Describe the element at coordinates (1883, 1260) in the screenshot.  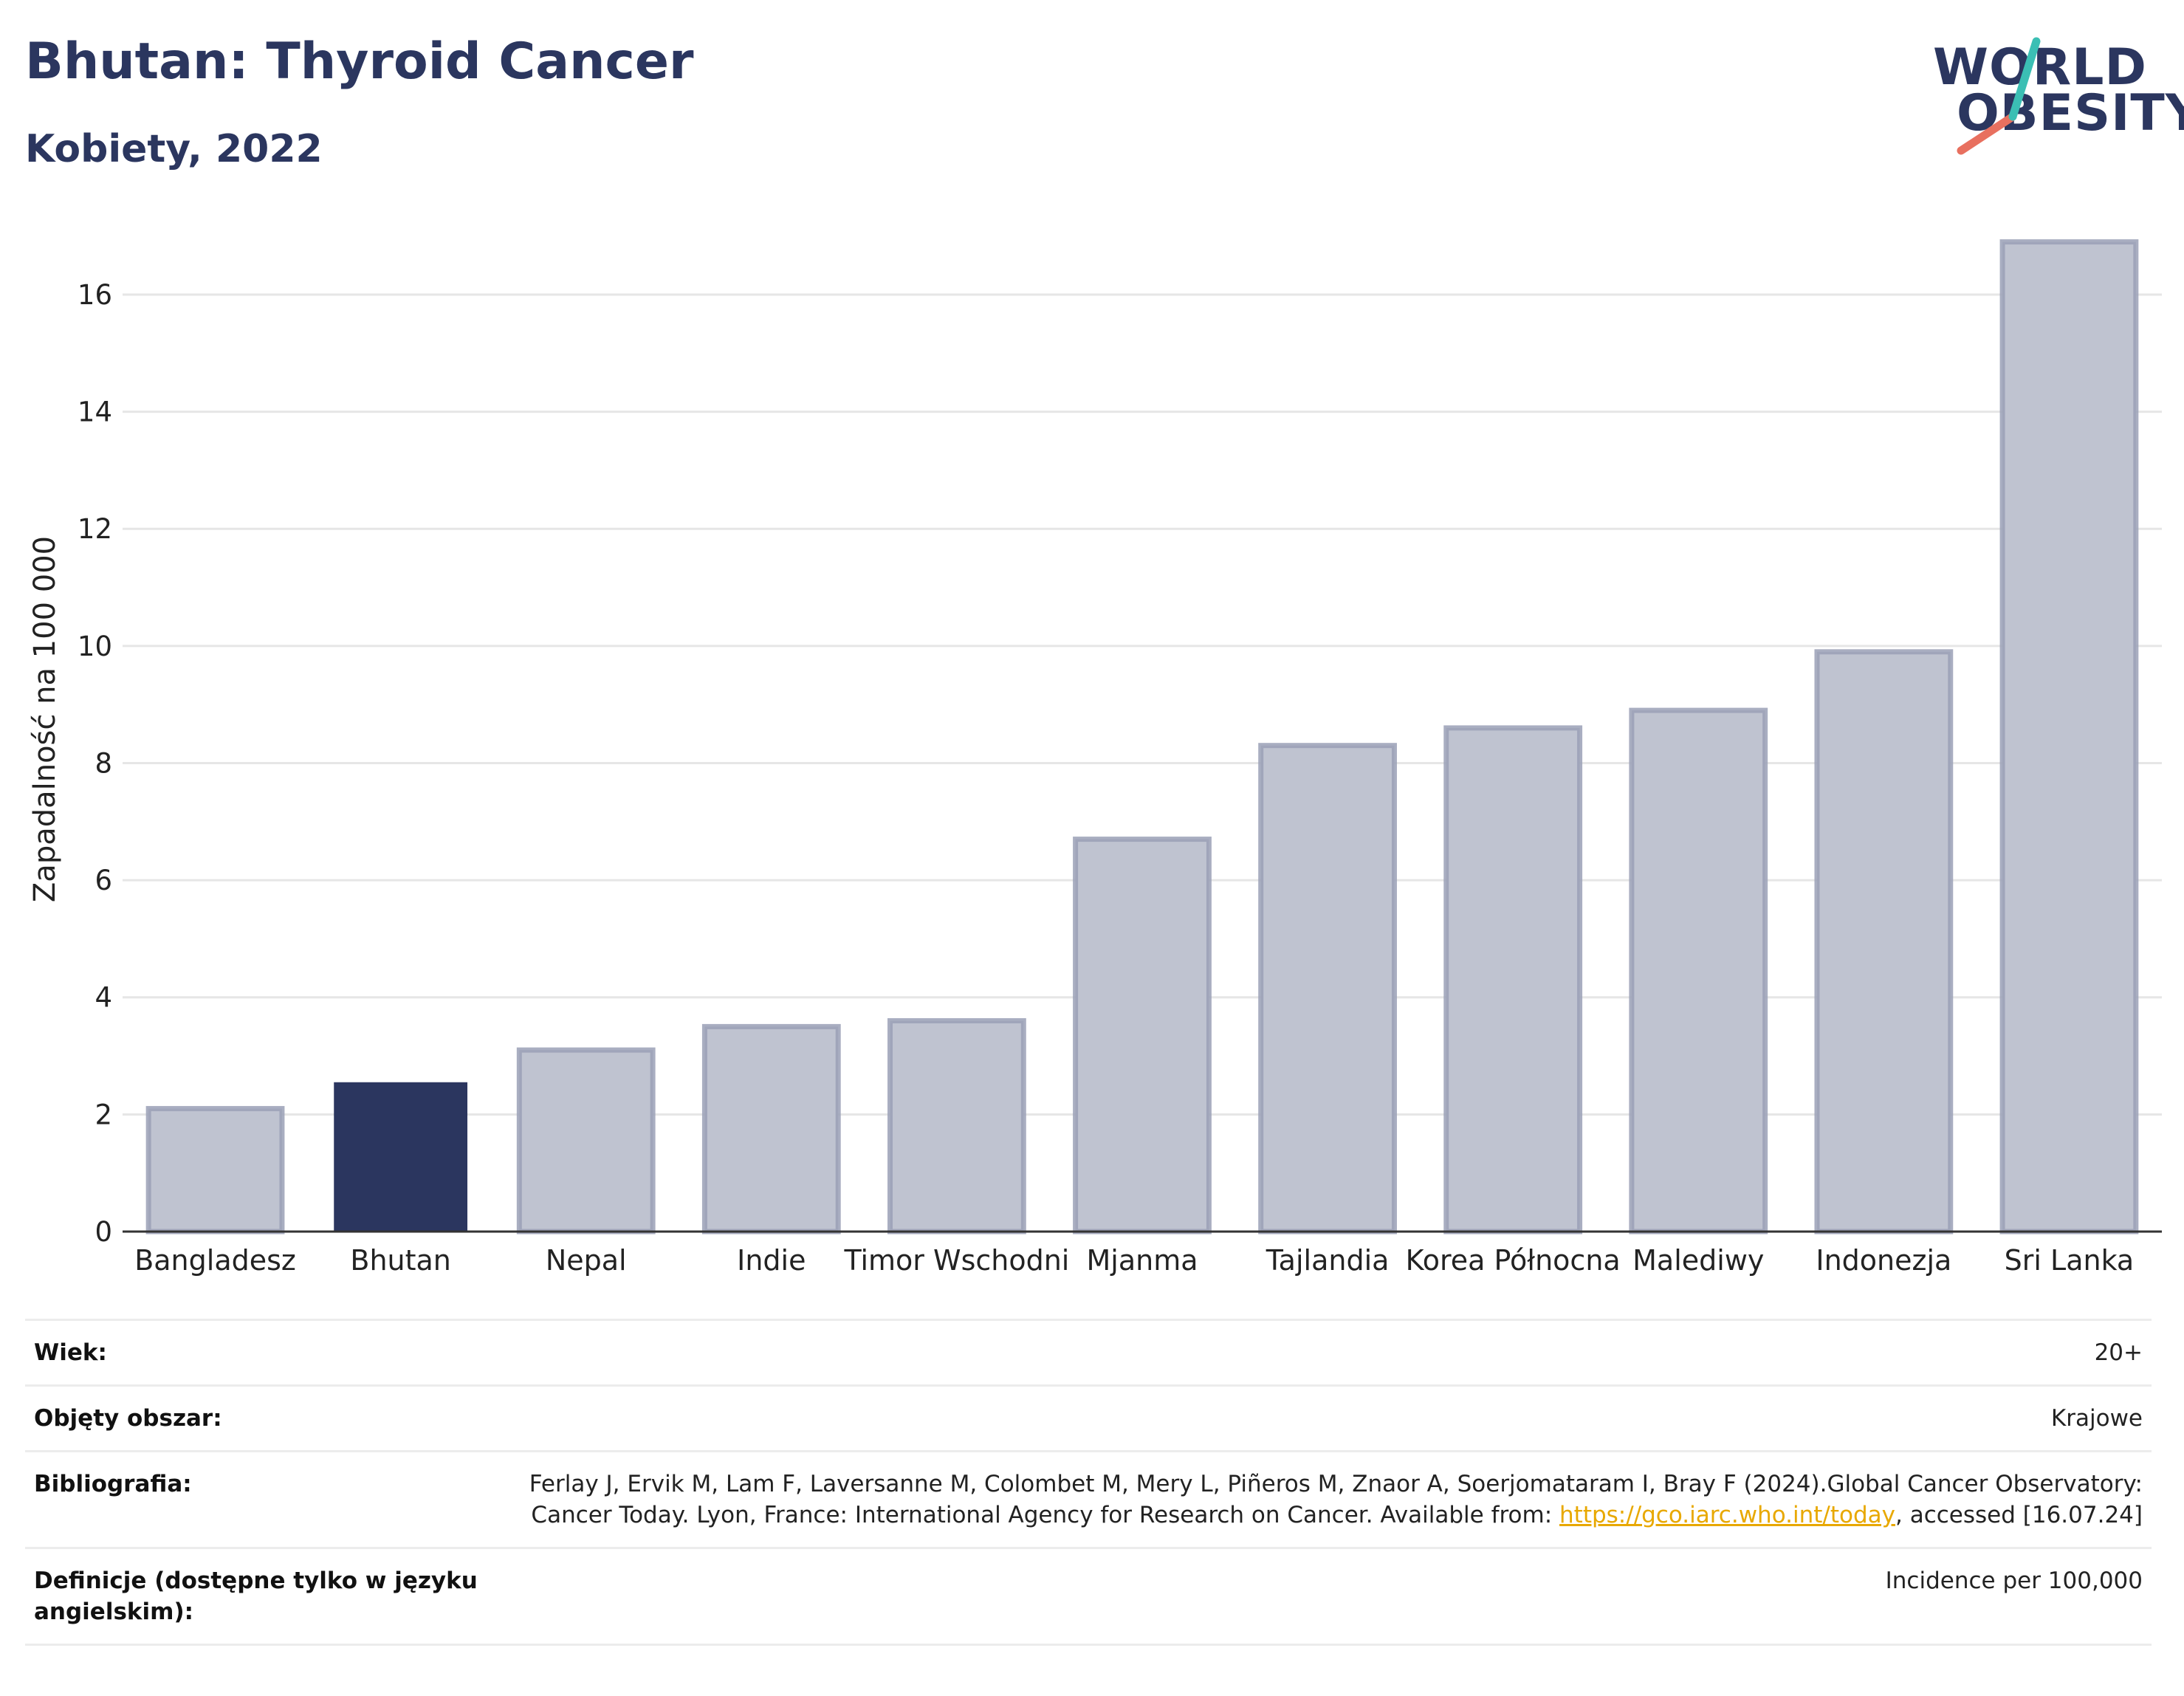
I see `x-tick-label: Indonezja` at that location.